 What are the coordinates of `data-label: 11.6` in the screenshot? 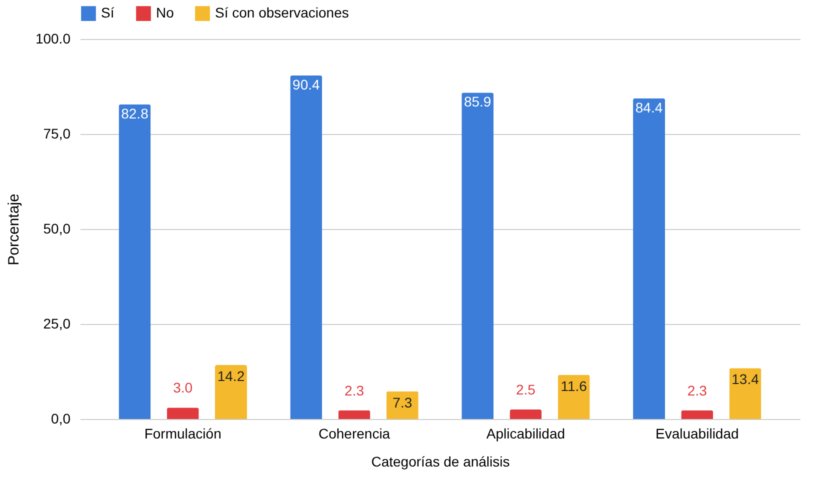 It's located at (574, 386).